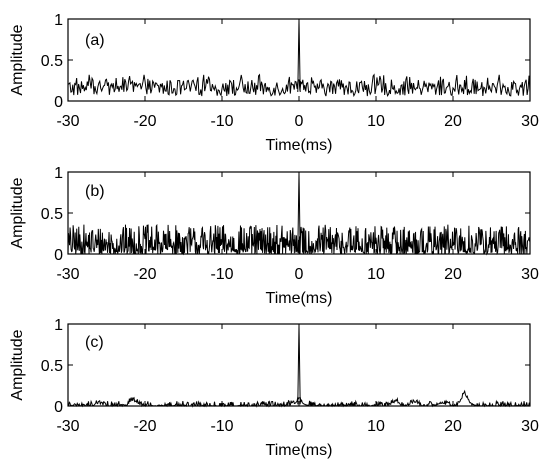 The height and width of the screenshot is (466, 550). Describe the element at coordinates (94, 342) in the screenshot. I see `panel-c-tag: (c)` at that location.